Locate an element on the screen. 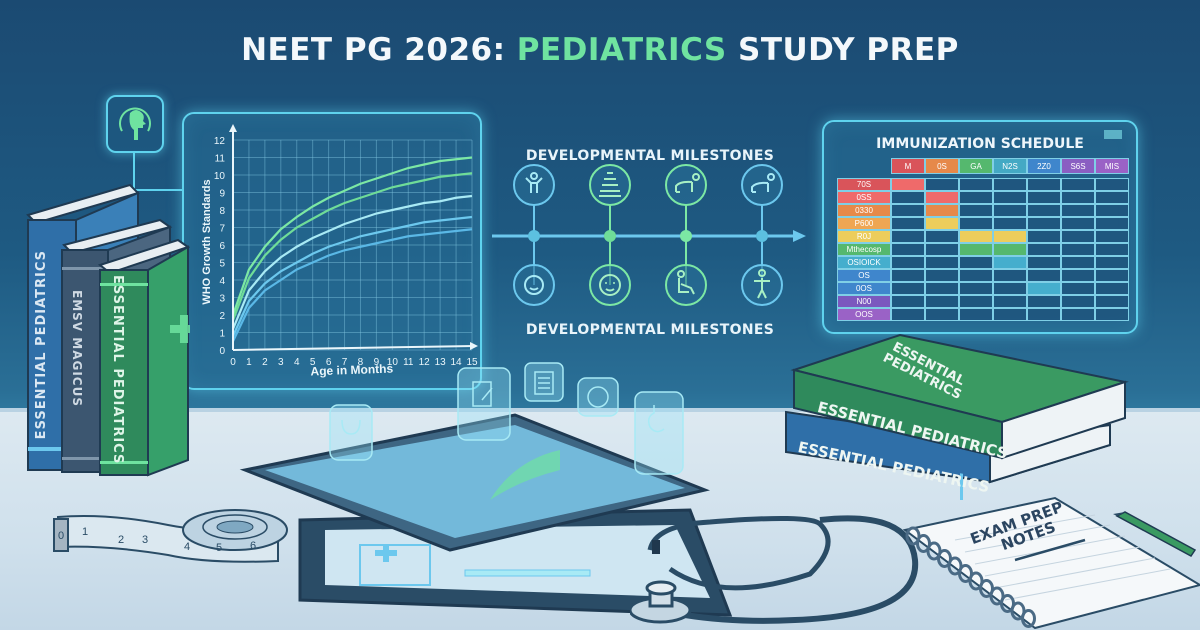  milestone-icons-bottom is located at coordinates (648, 285).